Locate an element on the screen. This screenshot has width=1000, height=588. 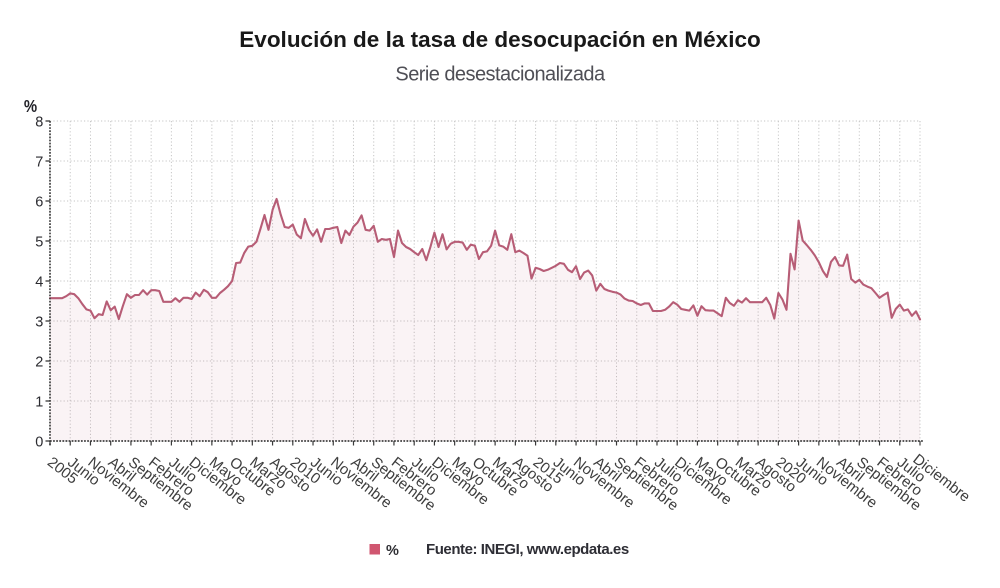
svg-text: 0 is located at coordinates (39, 442).